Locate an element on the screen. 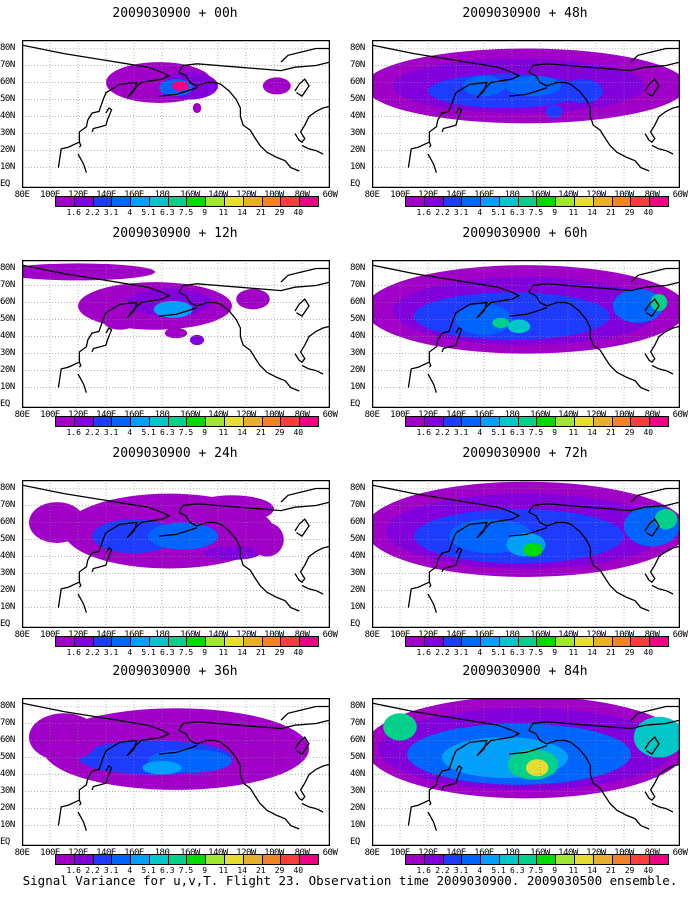 The width and height of the screenshot is (700, 900). lon-tick-label: 120E is located at coordinates (428, 415).